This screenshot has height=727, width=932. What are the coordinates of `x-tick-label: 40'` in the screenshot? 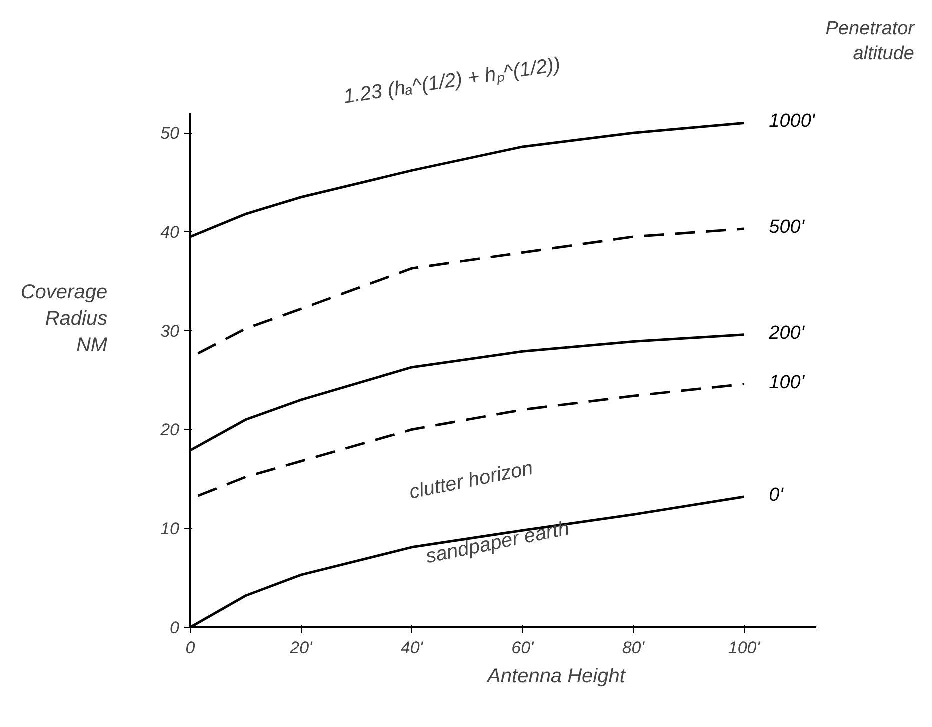 It's located at (412, 648).